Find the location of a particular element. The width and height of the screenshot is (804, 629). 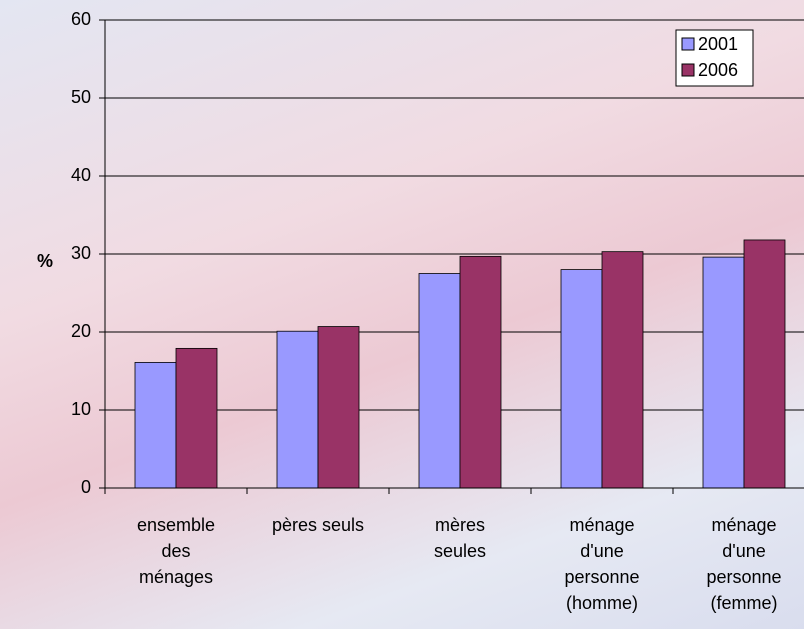

x-tick-label: mères seules is located at coordinates (460, 538).